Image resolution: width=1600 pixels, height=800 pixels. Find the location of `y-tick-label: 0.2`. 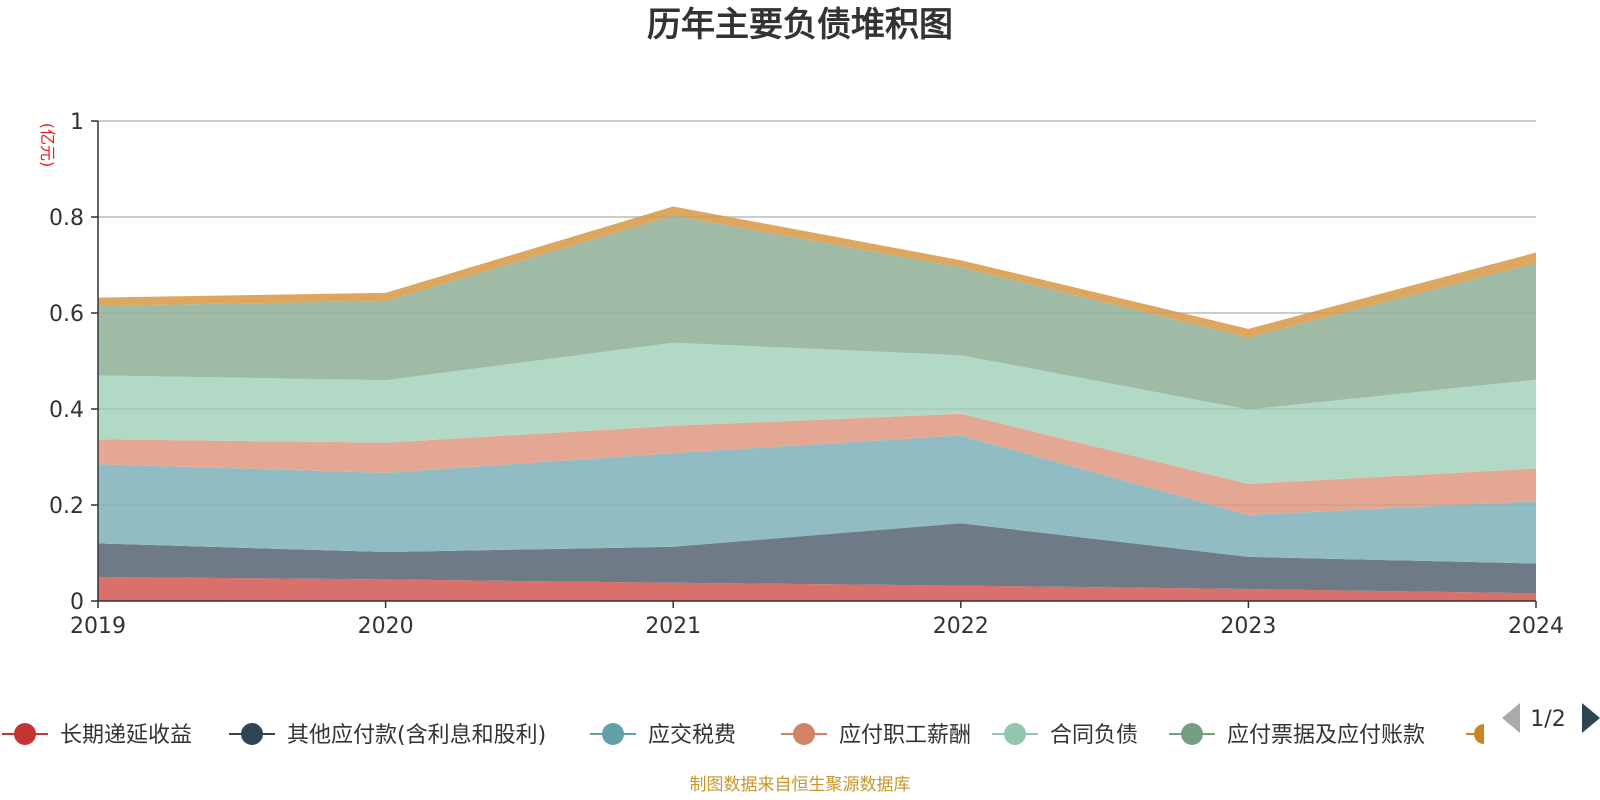

y-tick-label: 0.2 is located at coordinates (66, 506).